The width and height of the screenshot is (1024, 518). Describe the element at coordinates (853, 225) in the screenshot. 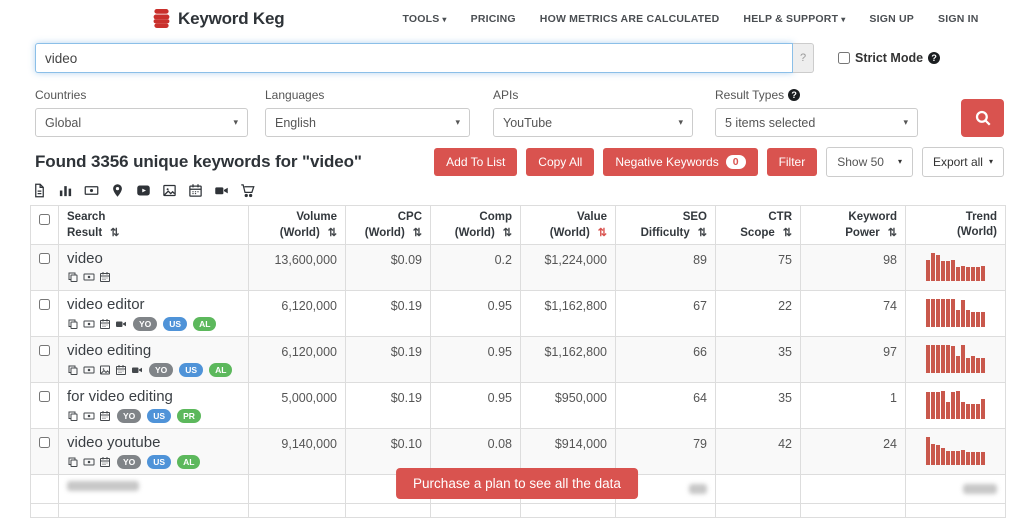

I see `column-header-keyword-power: Keyword Power ⇅` at that location.